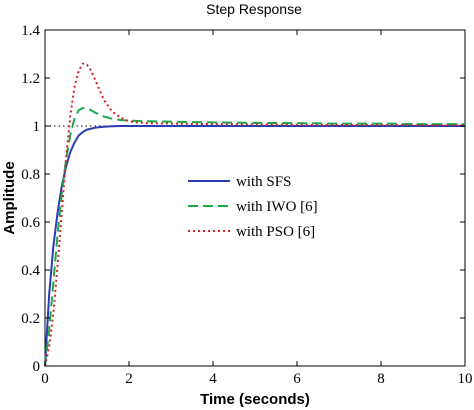 Image resolution: width=474 pixels, height=410 pixels. Describe the element at coordinates (129, 379) in the screenshot. I see `x-tick-label: 2` at that location.